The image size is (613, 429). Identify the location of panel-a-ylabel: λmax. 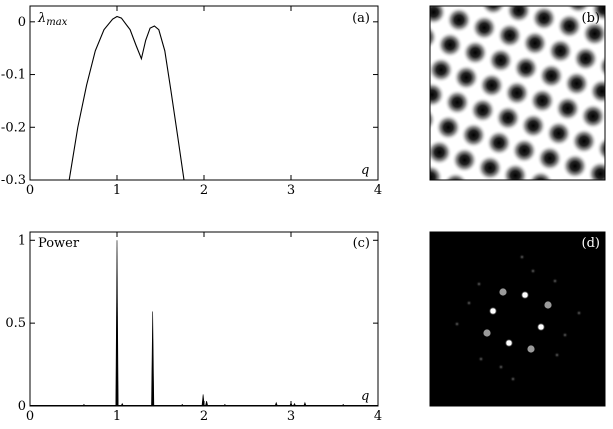
(52, 19).